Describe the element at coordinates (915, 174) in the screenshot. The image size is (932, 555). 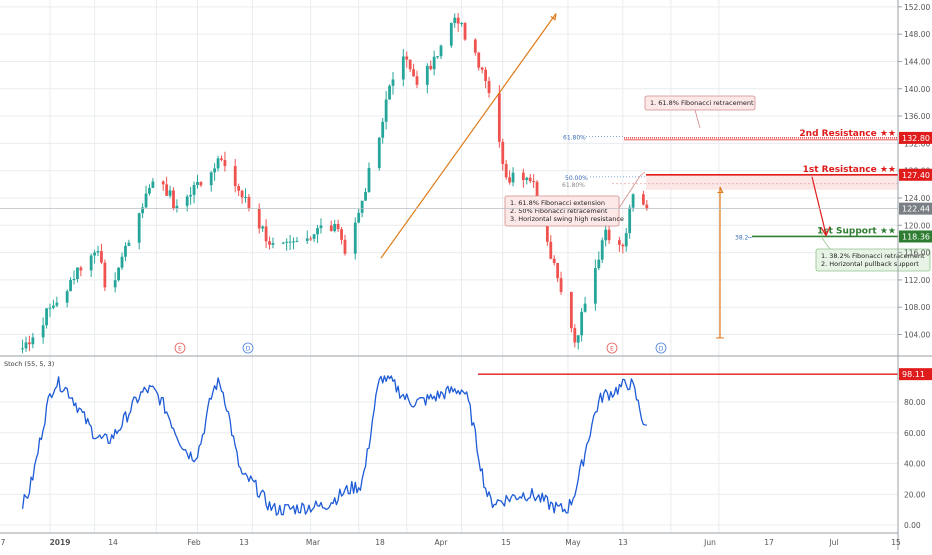
I see `resistance1-price-tag: 127.40` at that location.